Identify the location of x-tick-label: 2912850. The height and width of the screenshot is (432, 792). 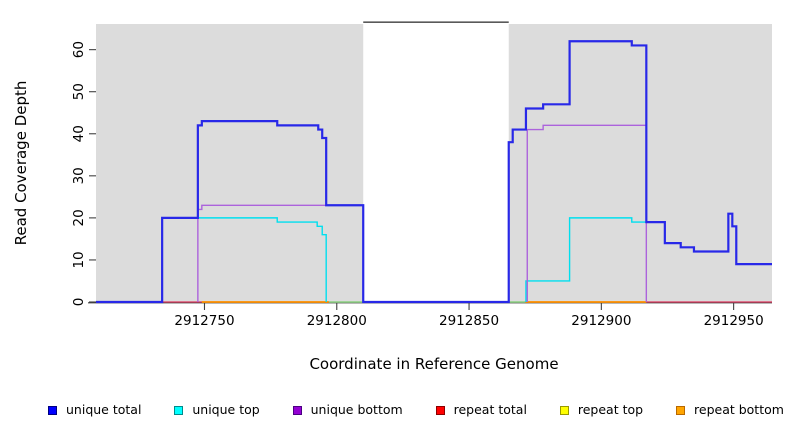
(469, 321).